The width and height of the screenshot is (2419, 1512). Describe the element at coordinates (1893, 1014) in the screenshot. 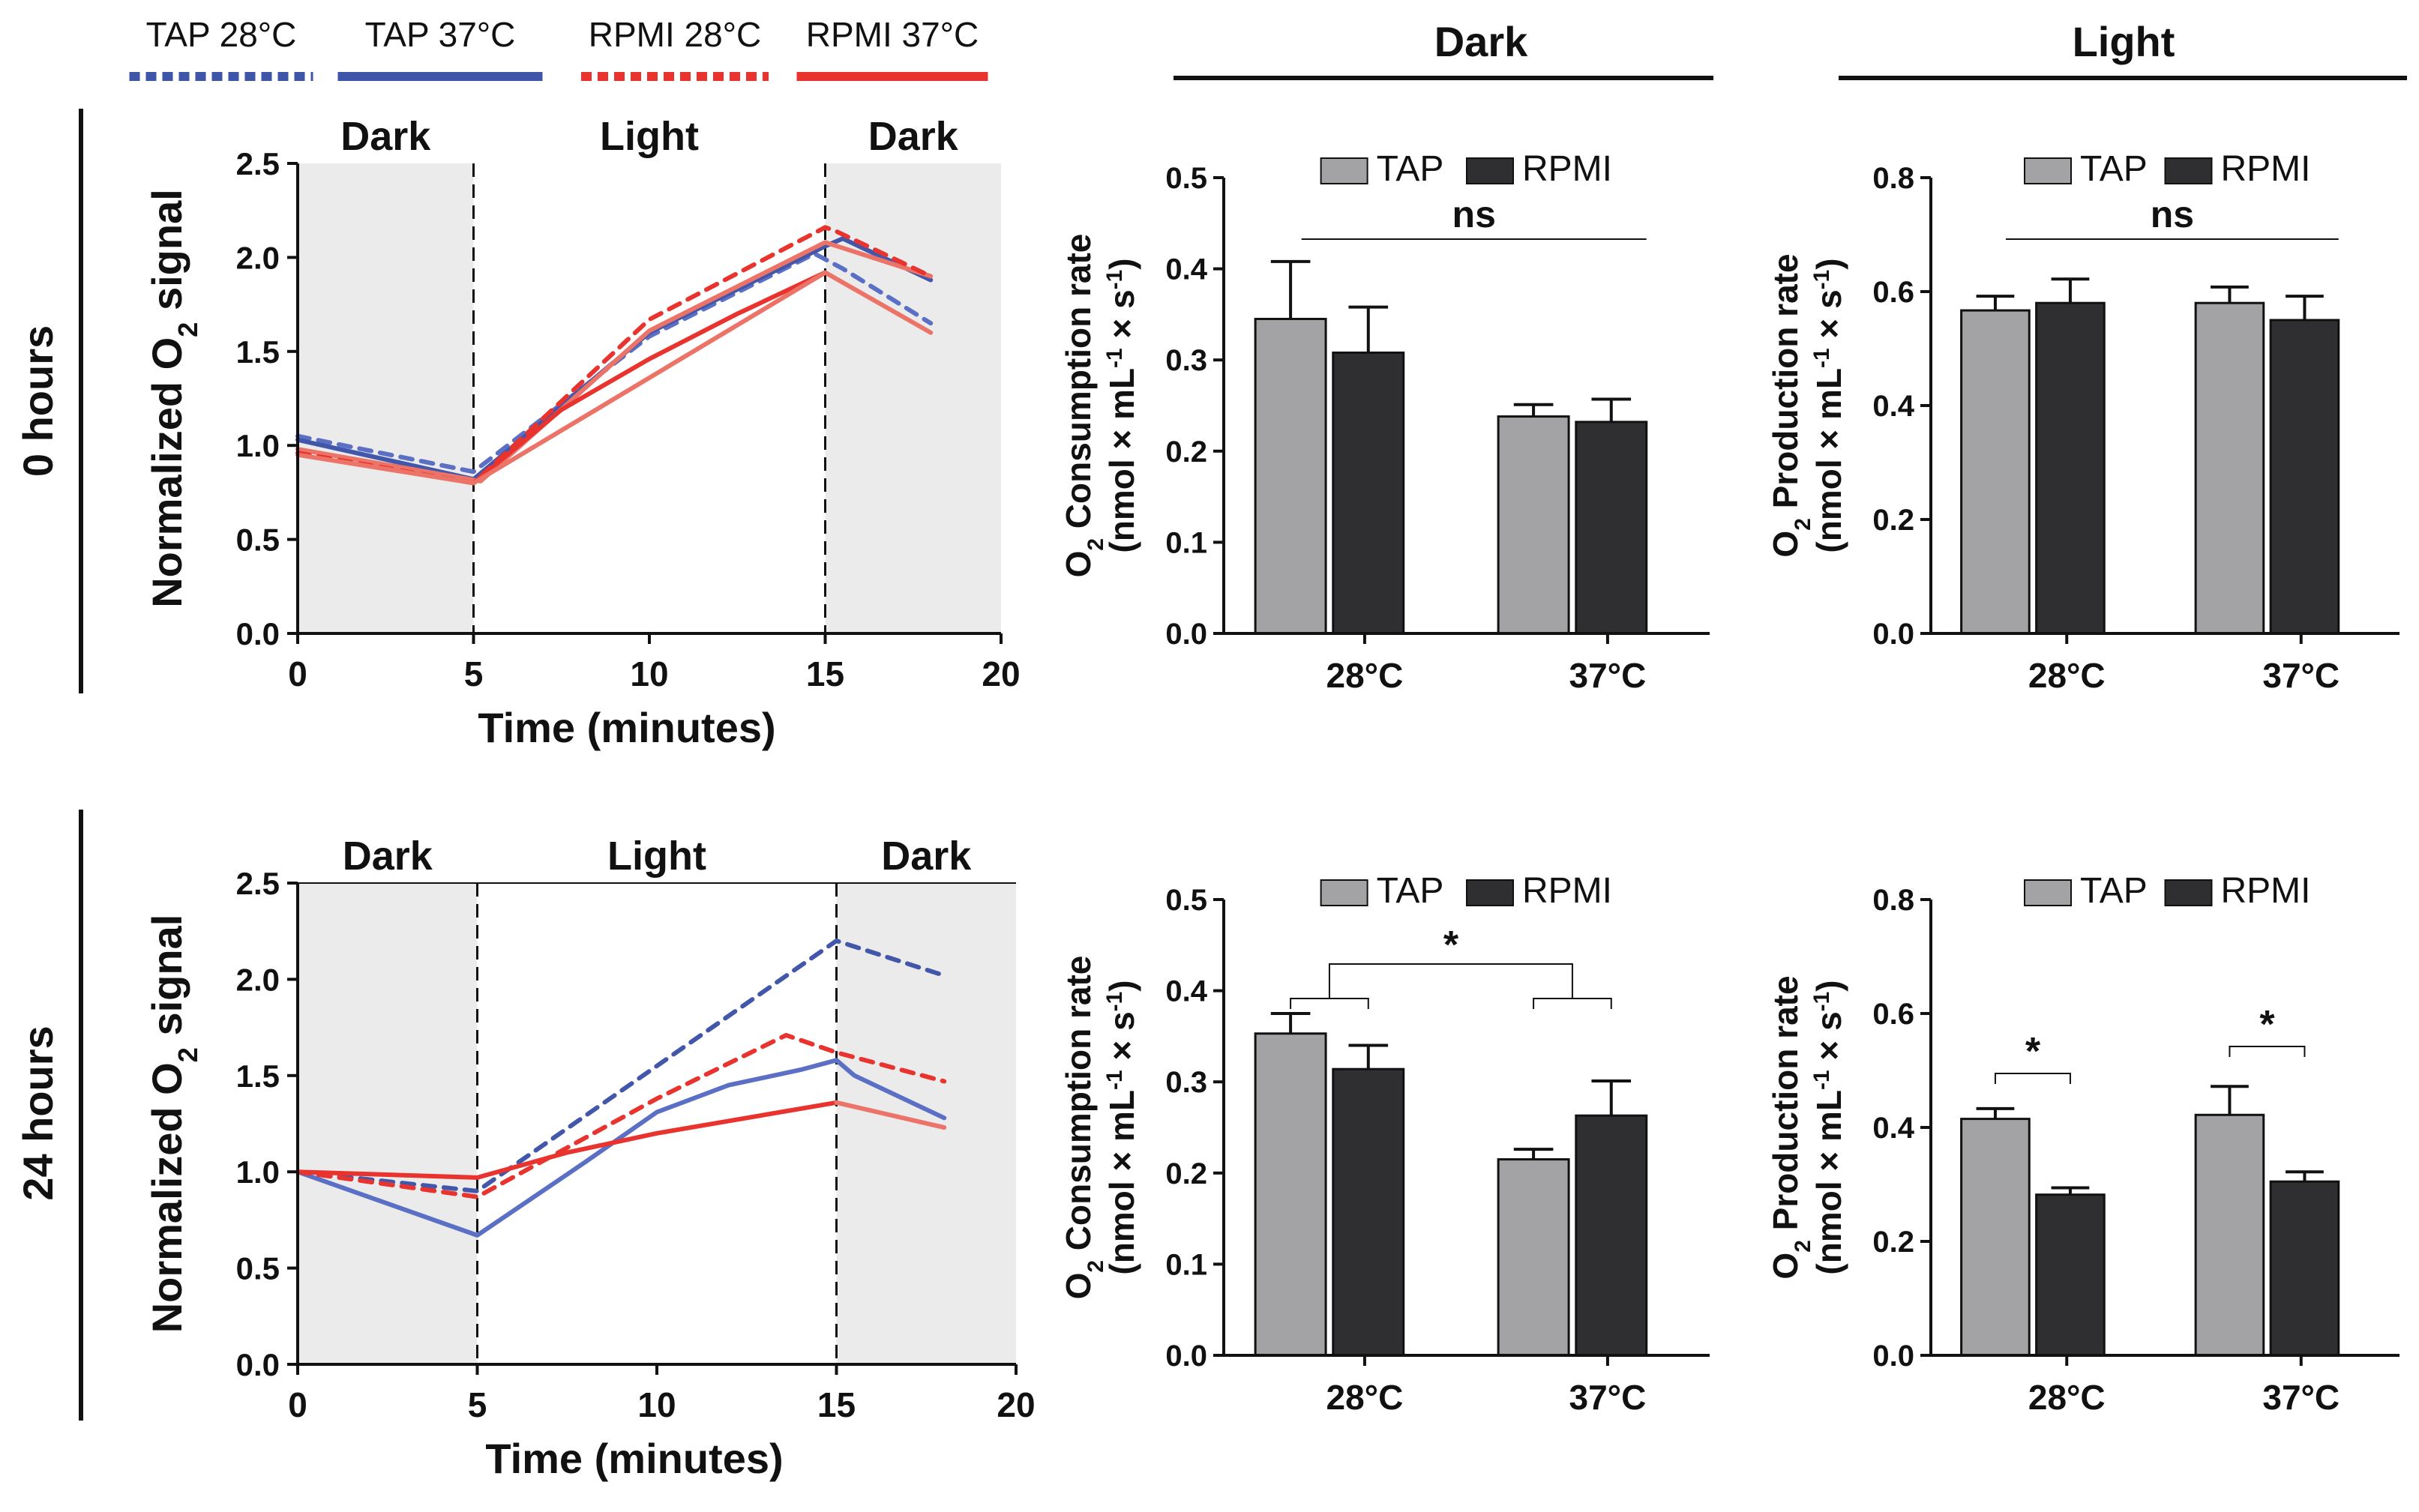

I see `y-tick-label: 0.6` at that location.